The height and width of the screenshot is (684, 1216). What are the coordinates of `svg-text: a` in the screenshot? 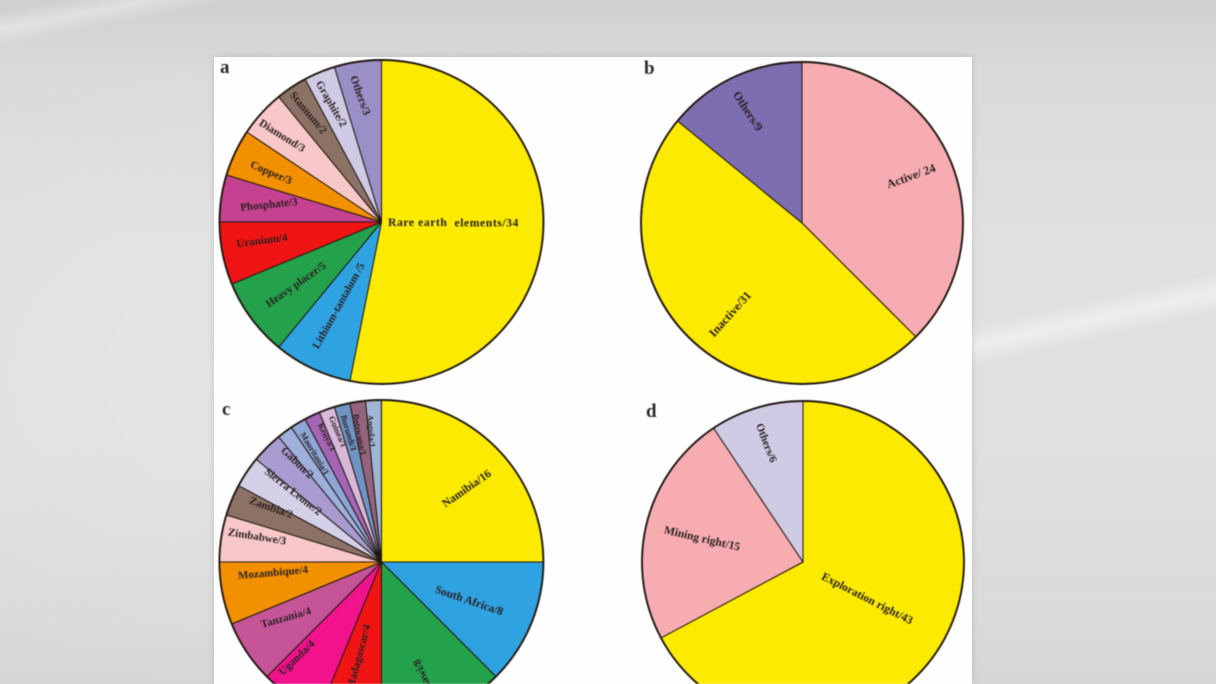 It's located at (225, 67).